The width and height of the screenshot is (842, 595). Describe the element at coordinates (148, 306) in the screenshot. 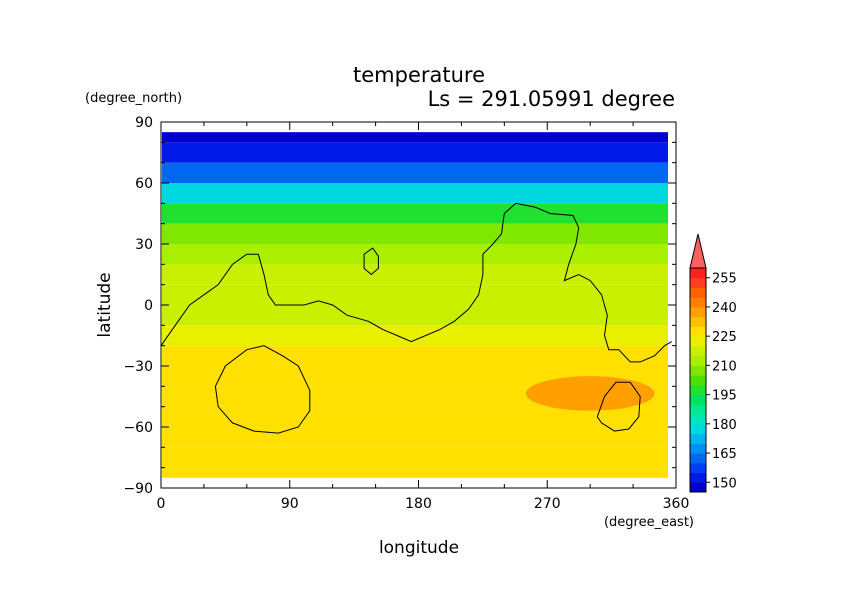

I see `y-tick-label: 0` at that location.